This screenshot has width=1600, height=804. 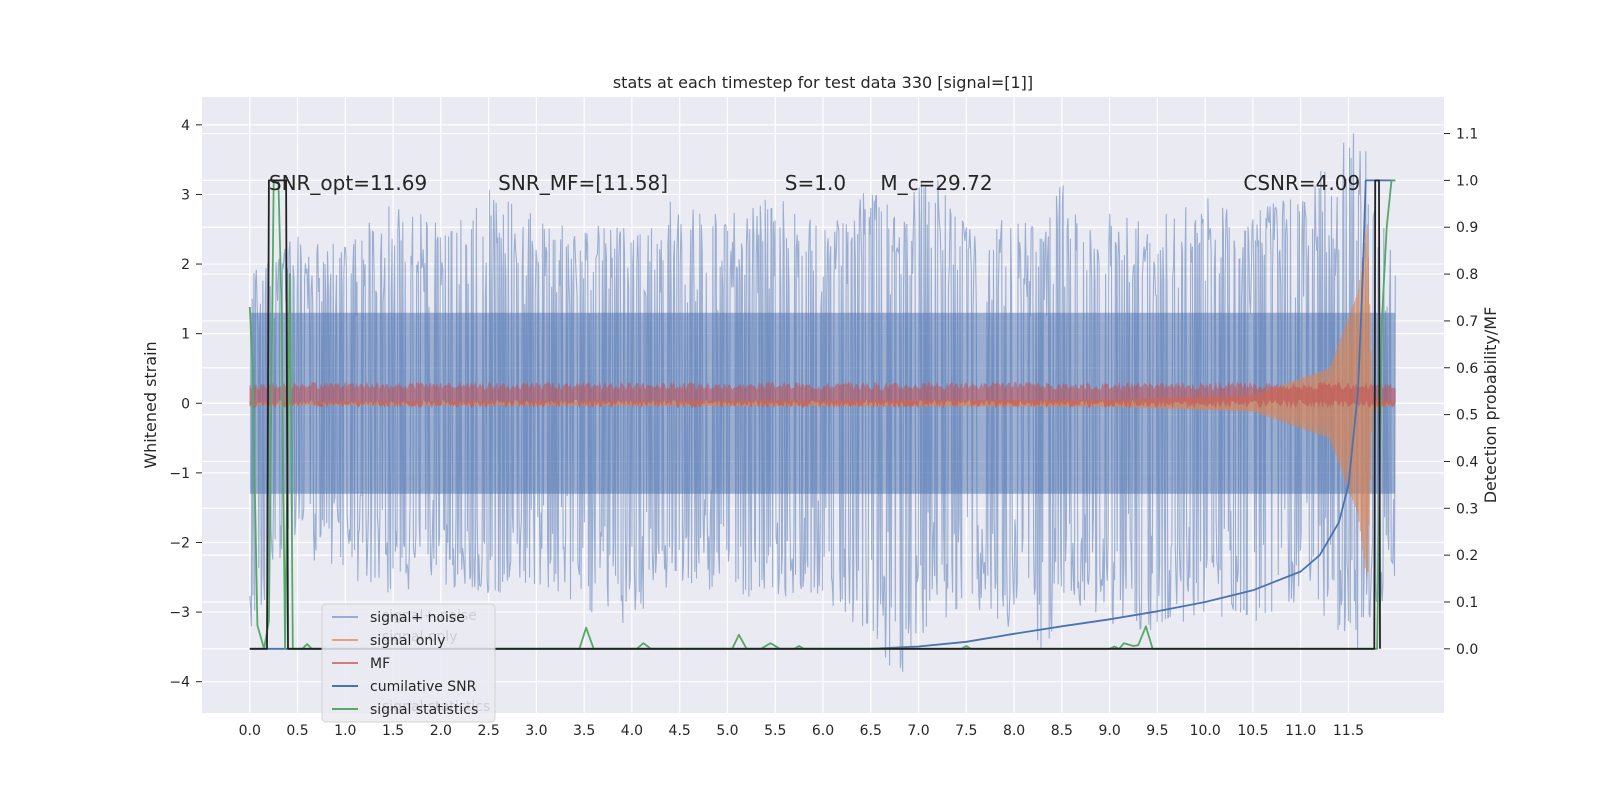 What do you see at coordinates (1467, 556) in the screenshot?
I see `y2-tick-label: 0.2` at bounding box center [1467, 556].